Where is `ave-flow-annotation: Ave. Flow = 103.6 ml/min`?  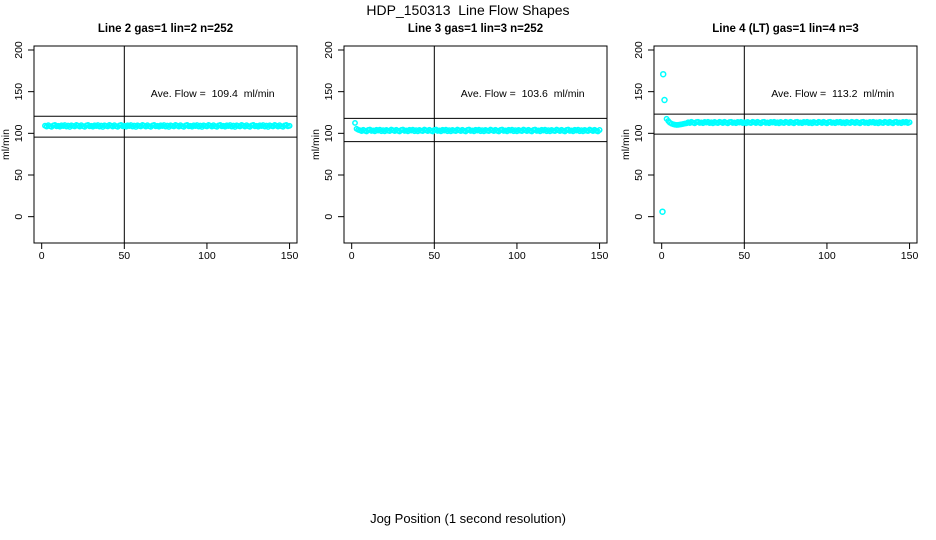
ave-flow-annotation: Ave. Flow = 103.6 ml/min is located at coordinates (523, 94).